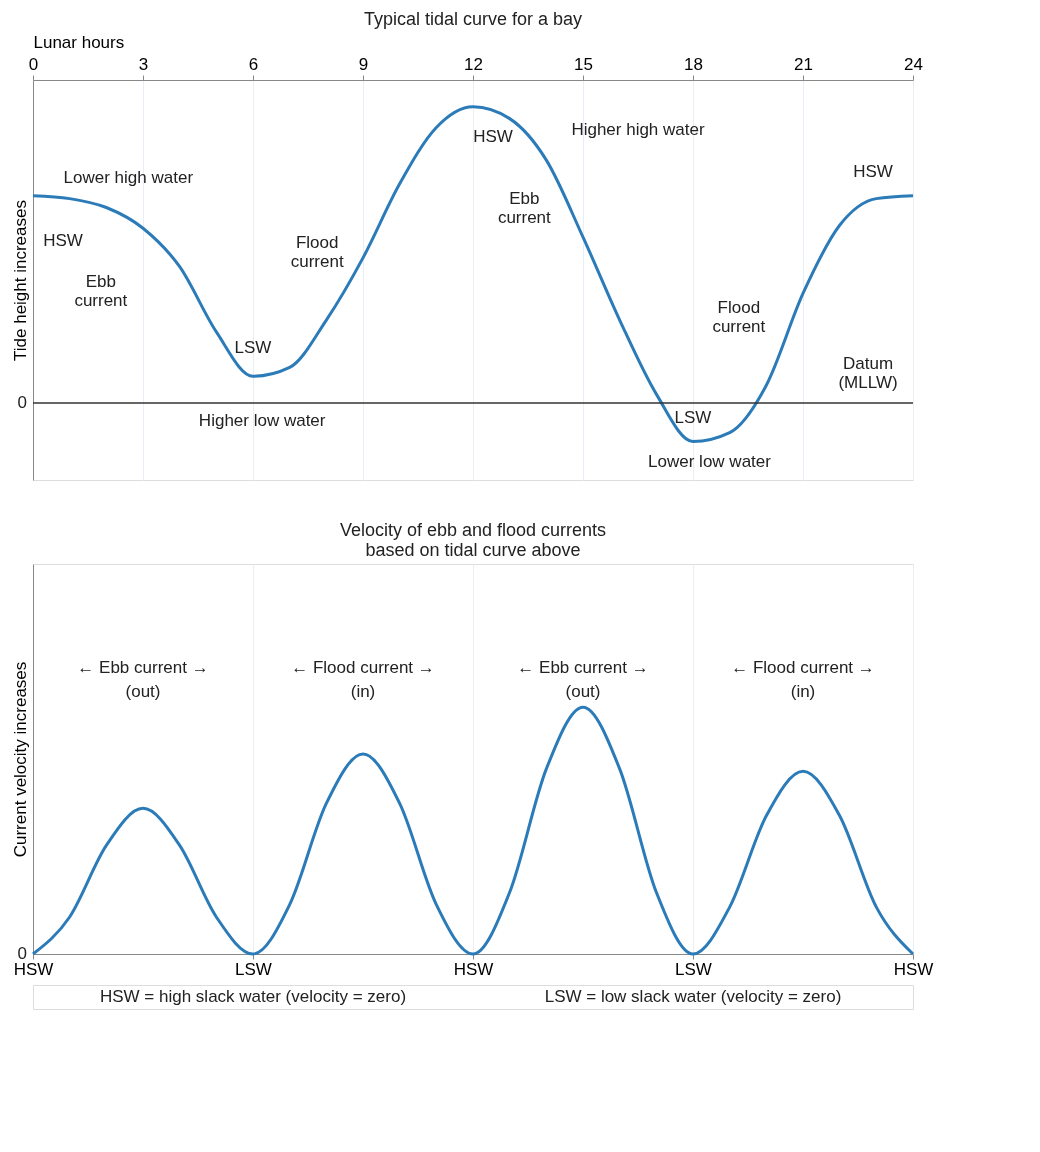 This screenshot has height=1152, width=1040. I want to click on x-tick-label: 18, so click(693, 64).